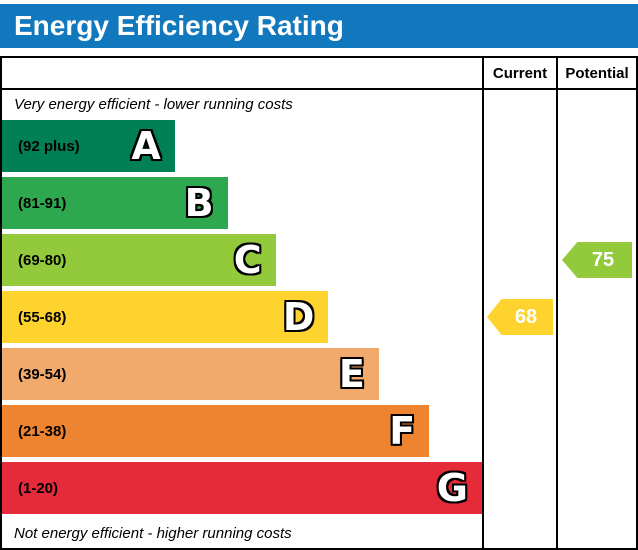 Image resolution: width=638 pixels, height=550 pixels. I want to click on current-column: 68, so click(519, 319).